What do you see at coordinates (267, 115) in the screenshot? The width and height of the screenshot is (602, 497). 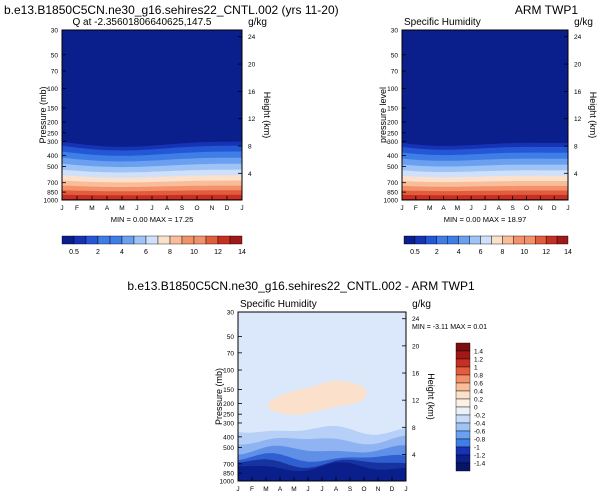 I see `right-axis-label: Height (km)` at bounding box center [267, 115].